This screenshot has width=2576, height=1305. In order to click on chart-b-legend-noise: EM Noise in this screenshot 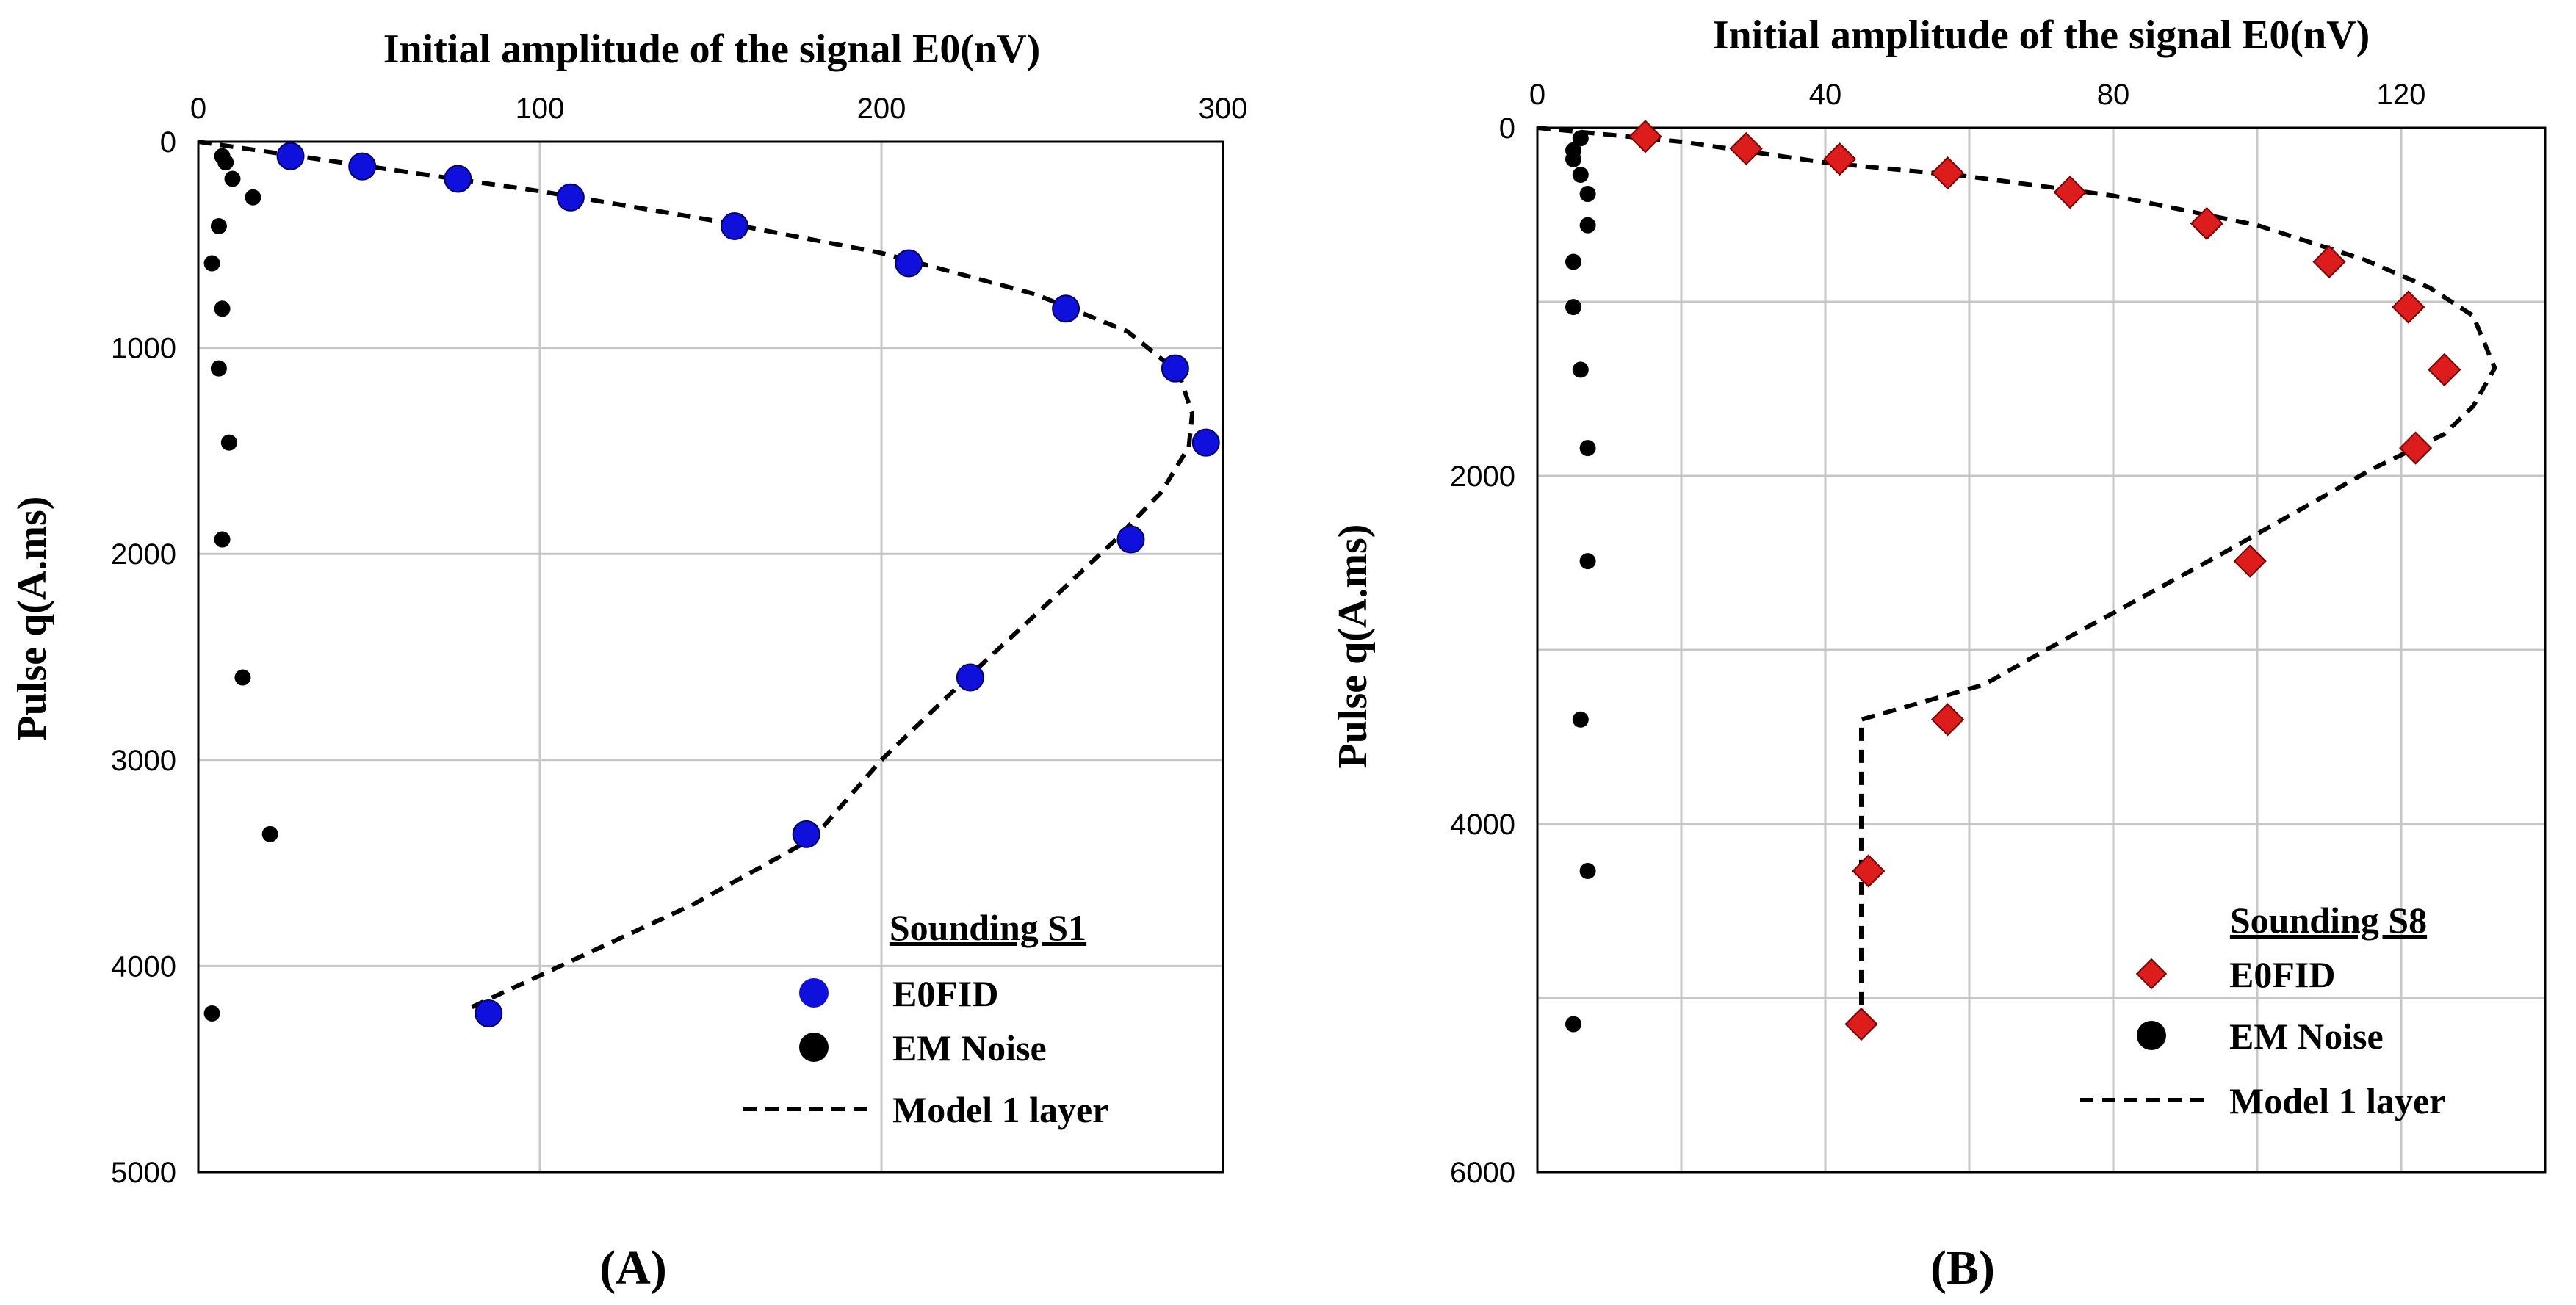, I will do `click(2306, 1036)`.